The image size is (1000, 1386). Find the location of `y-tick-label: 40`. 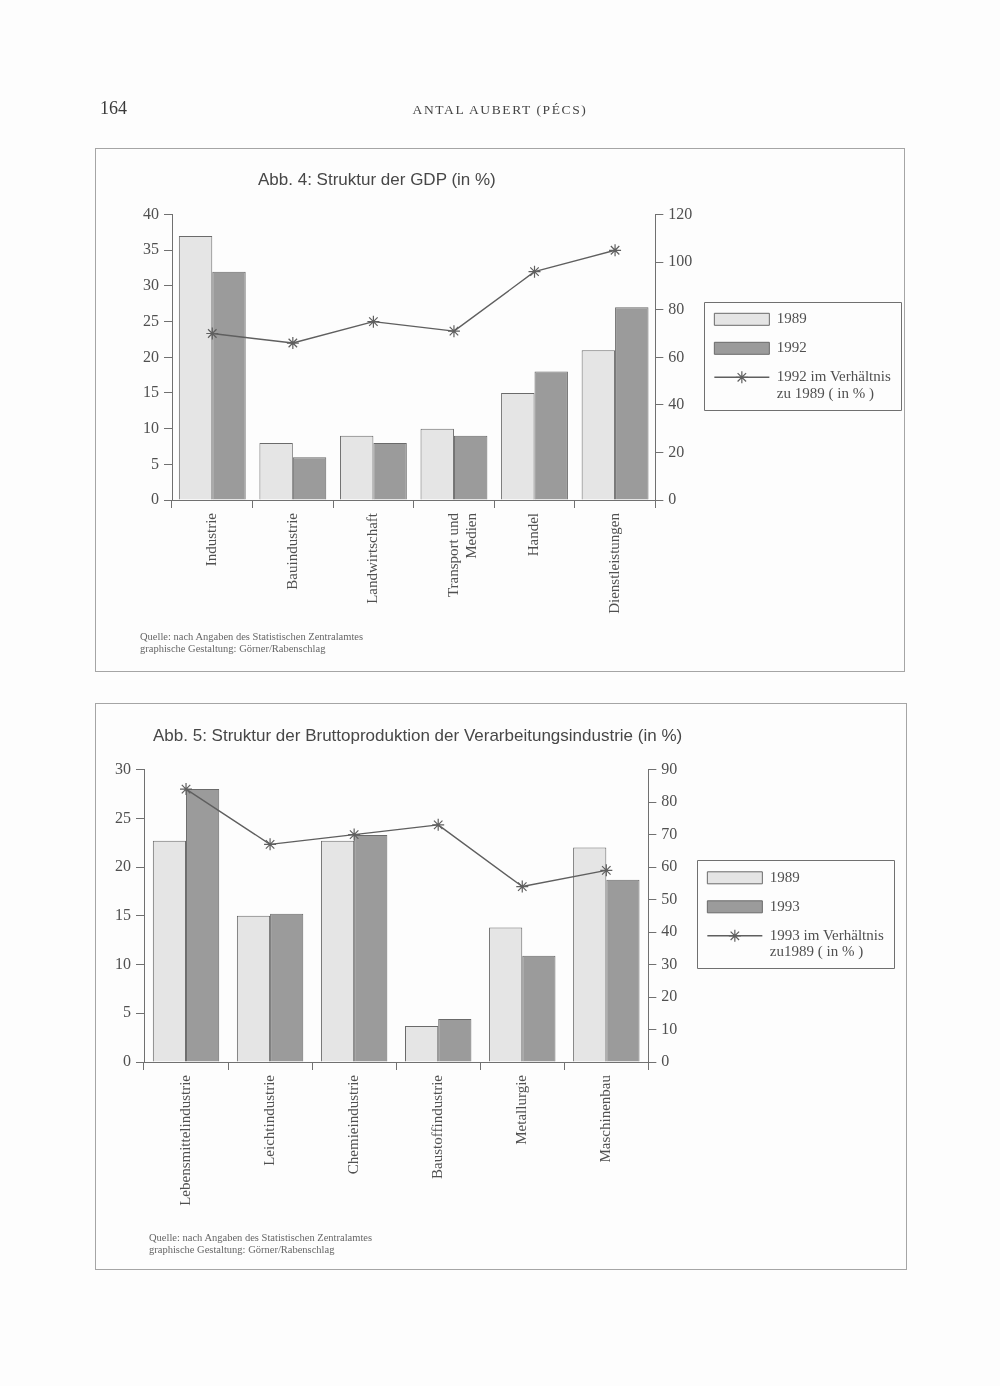

y-tick-label: 40 is located at coordinates (151, 213).